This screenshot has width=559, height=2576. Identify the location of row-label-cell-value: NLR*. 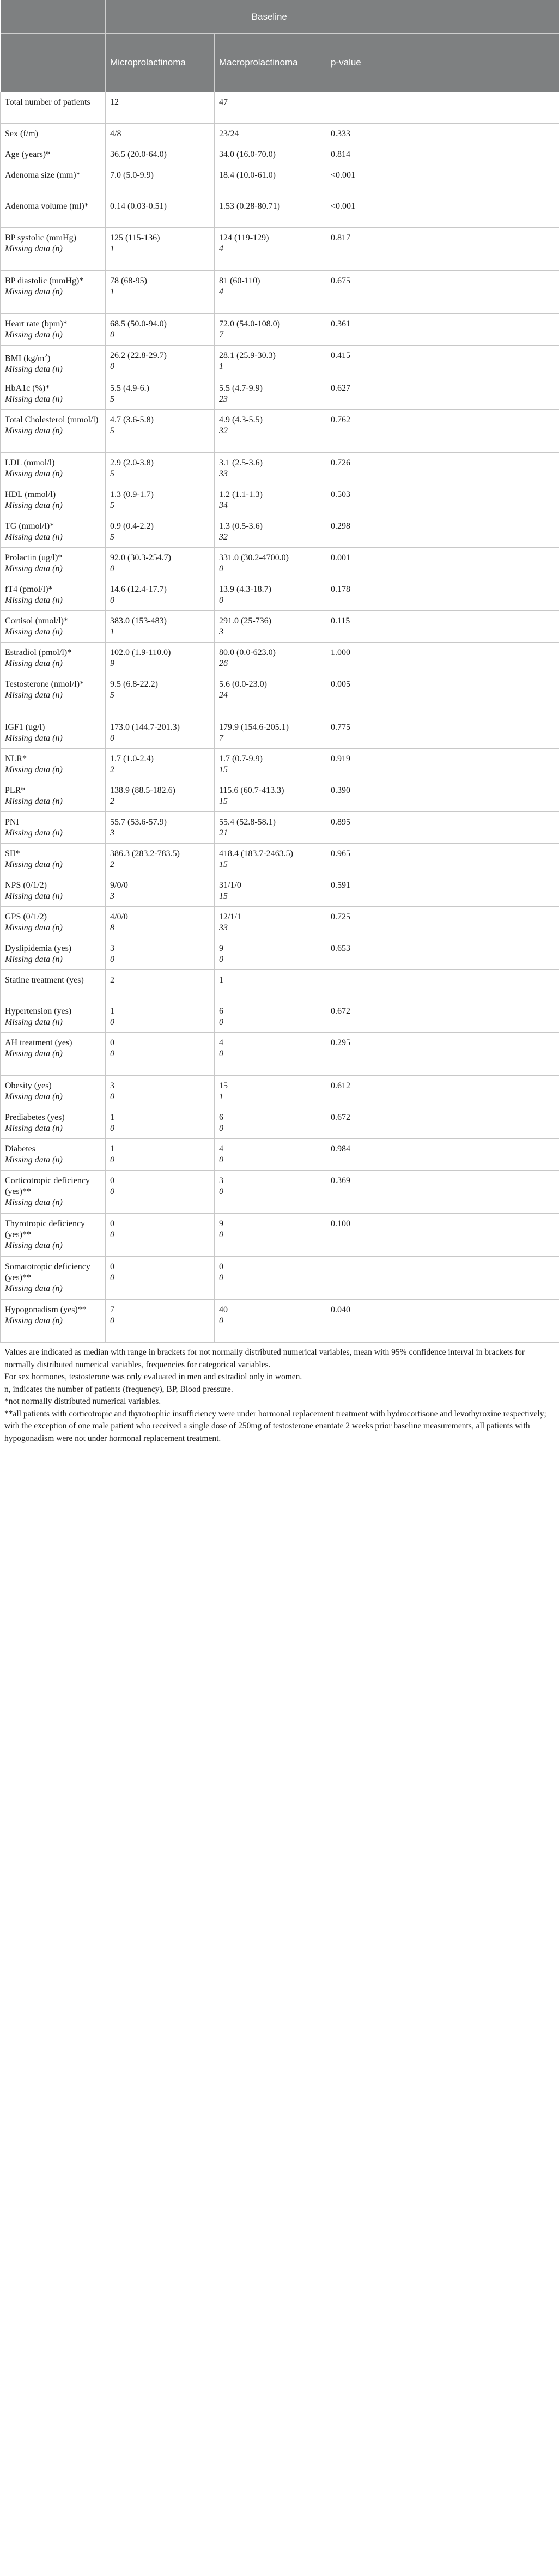
(16, 759).